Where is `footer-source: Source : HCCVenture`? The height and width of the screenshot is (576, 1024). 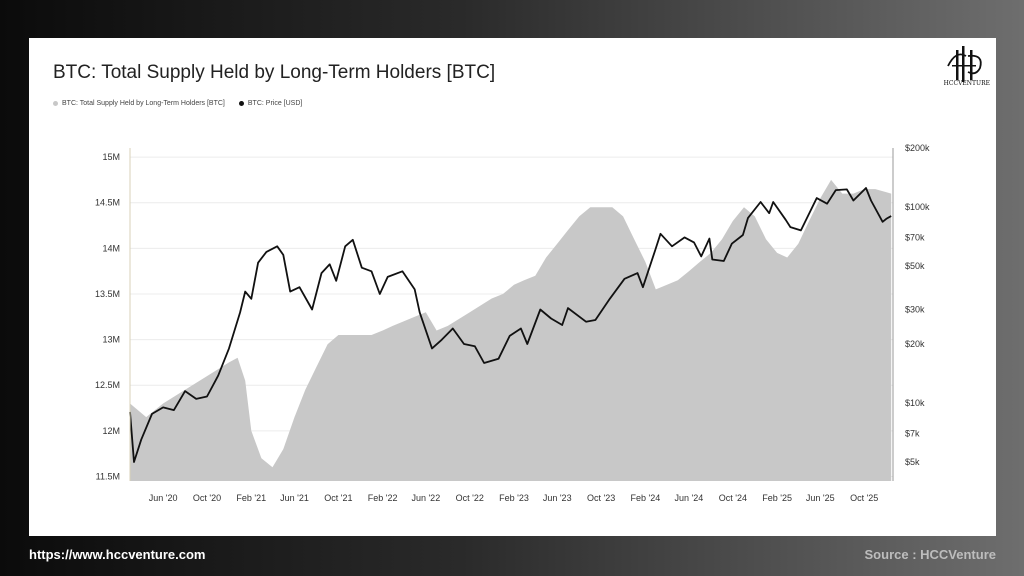 footer-source: Source : HCCVenture is located at coordinates (930, 554).